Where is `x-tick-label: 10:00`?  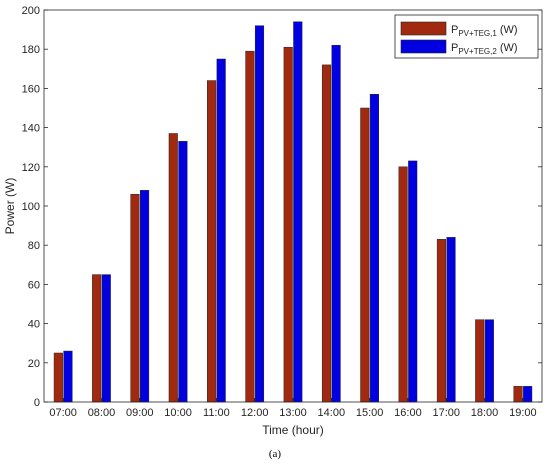
x-tick-label: 10:00 is located at coordinates (178, 413).